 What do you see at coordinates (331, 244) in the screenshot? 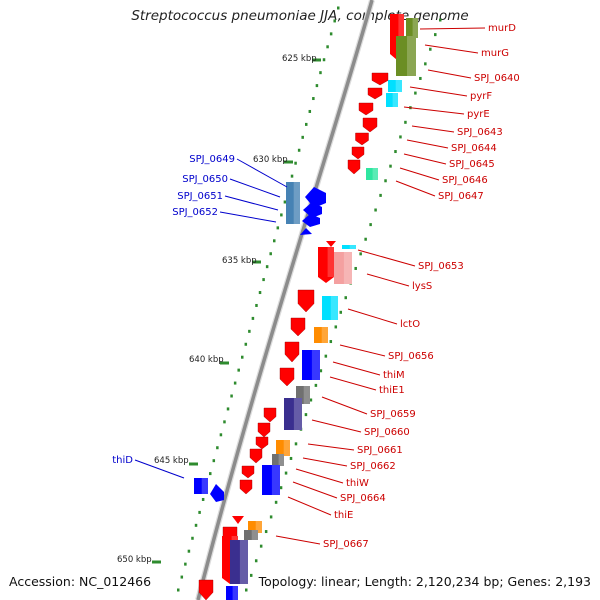
I see `gene-SPJ_0653-tip` at bounding box center [331, 244].